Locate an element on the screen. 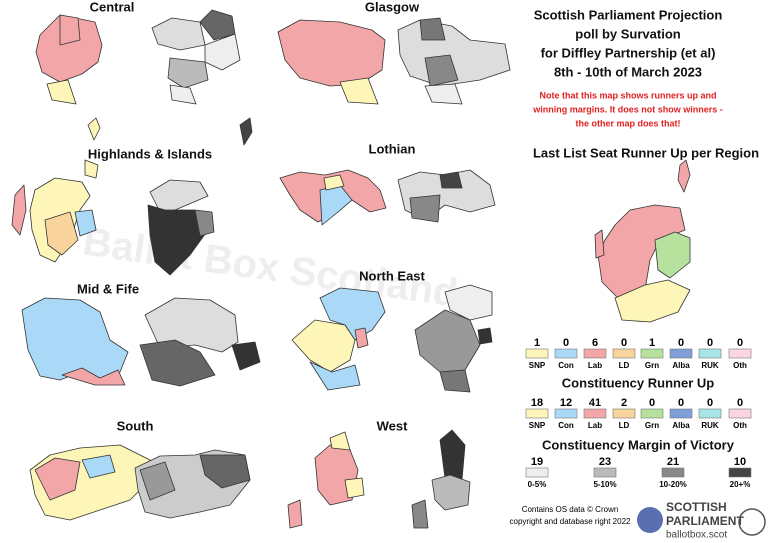 The width and height of the screenshot is (768, 543). region-title: North East is located at coordinates (392, 275).